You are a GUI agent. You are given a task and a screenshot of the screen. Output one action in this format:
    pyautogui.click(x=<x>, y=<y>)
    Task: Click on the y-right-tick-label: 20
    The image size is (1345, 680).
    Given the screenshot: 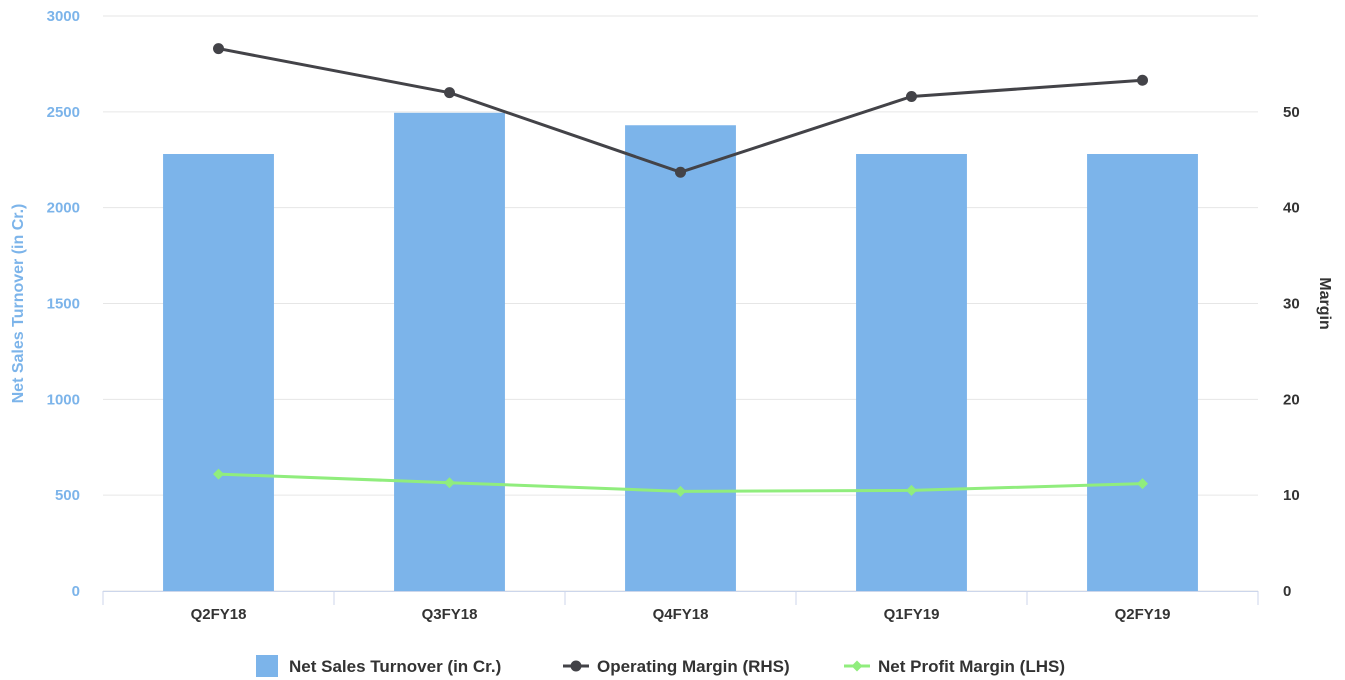 What is the action you would take?
    pyautogui.click(x=1291, y=399)
    